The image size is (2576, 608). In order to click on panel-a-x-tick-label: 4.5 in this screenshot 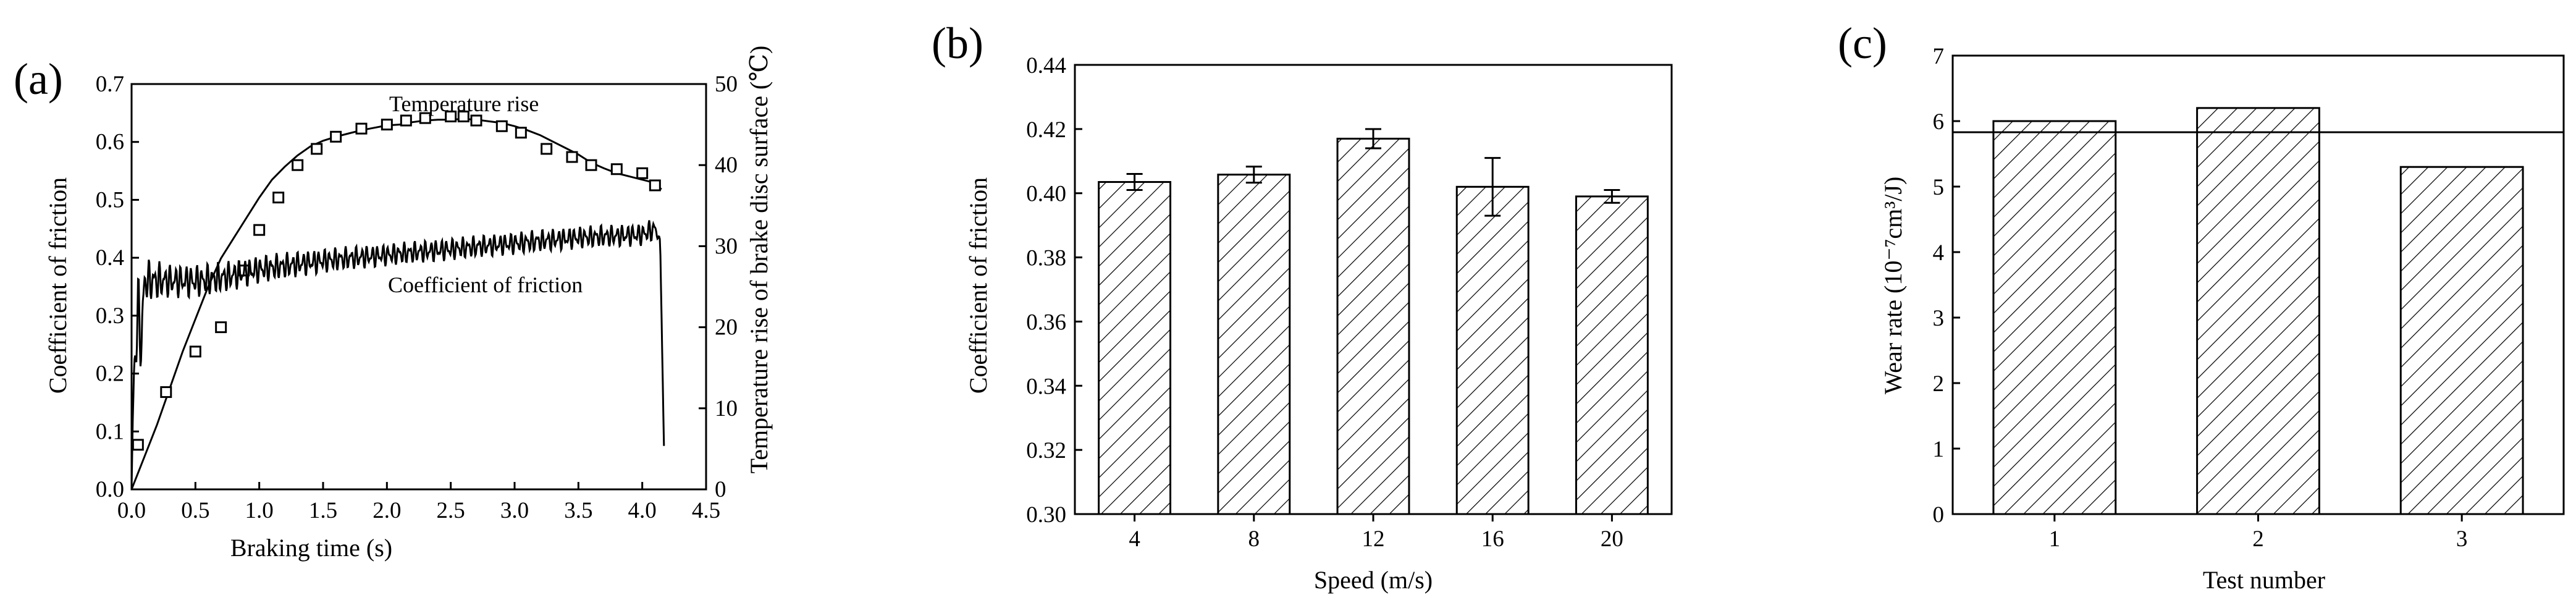, I will do `click(706, 510)`.